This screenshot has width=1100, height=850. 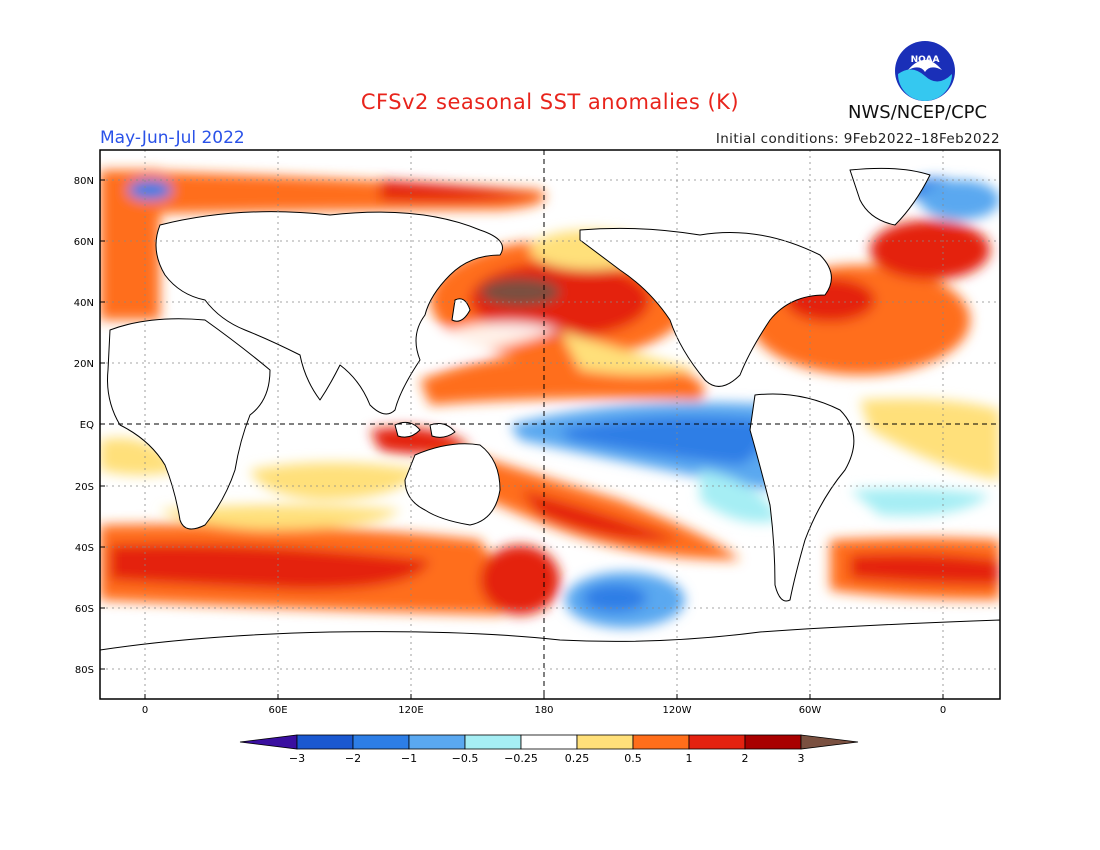 I want to click on colorbar-tick-label: 1, so click(x=689, y=758).